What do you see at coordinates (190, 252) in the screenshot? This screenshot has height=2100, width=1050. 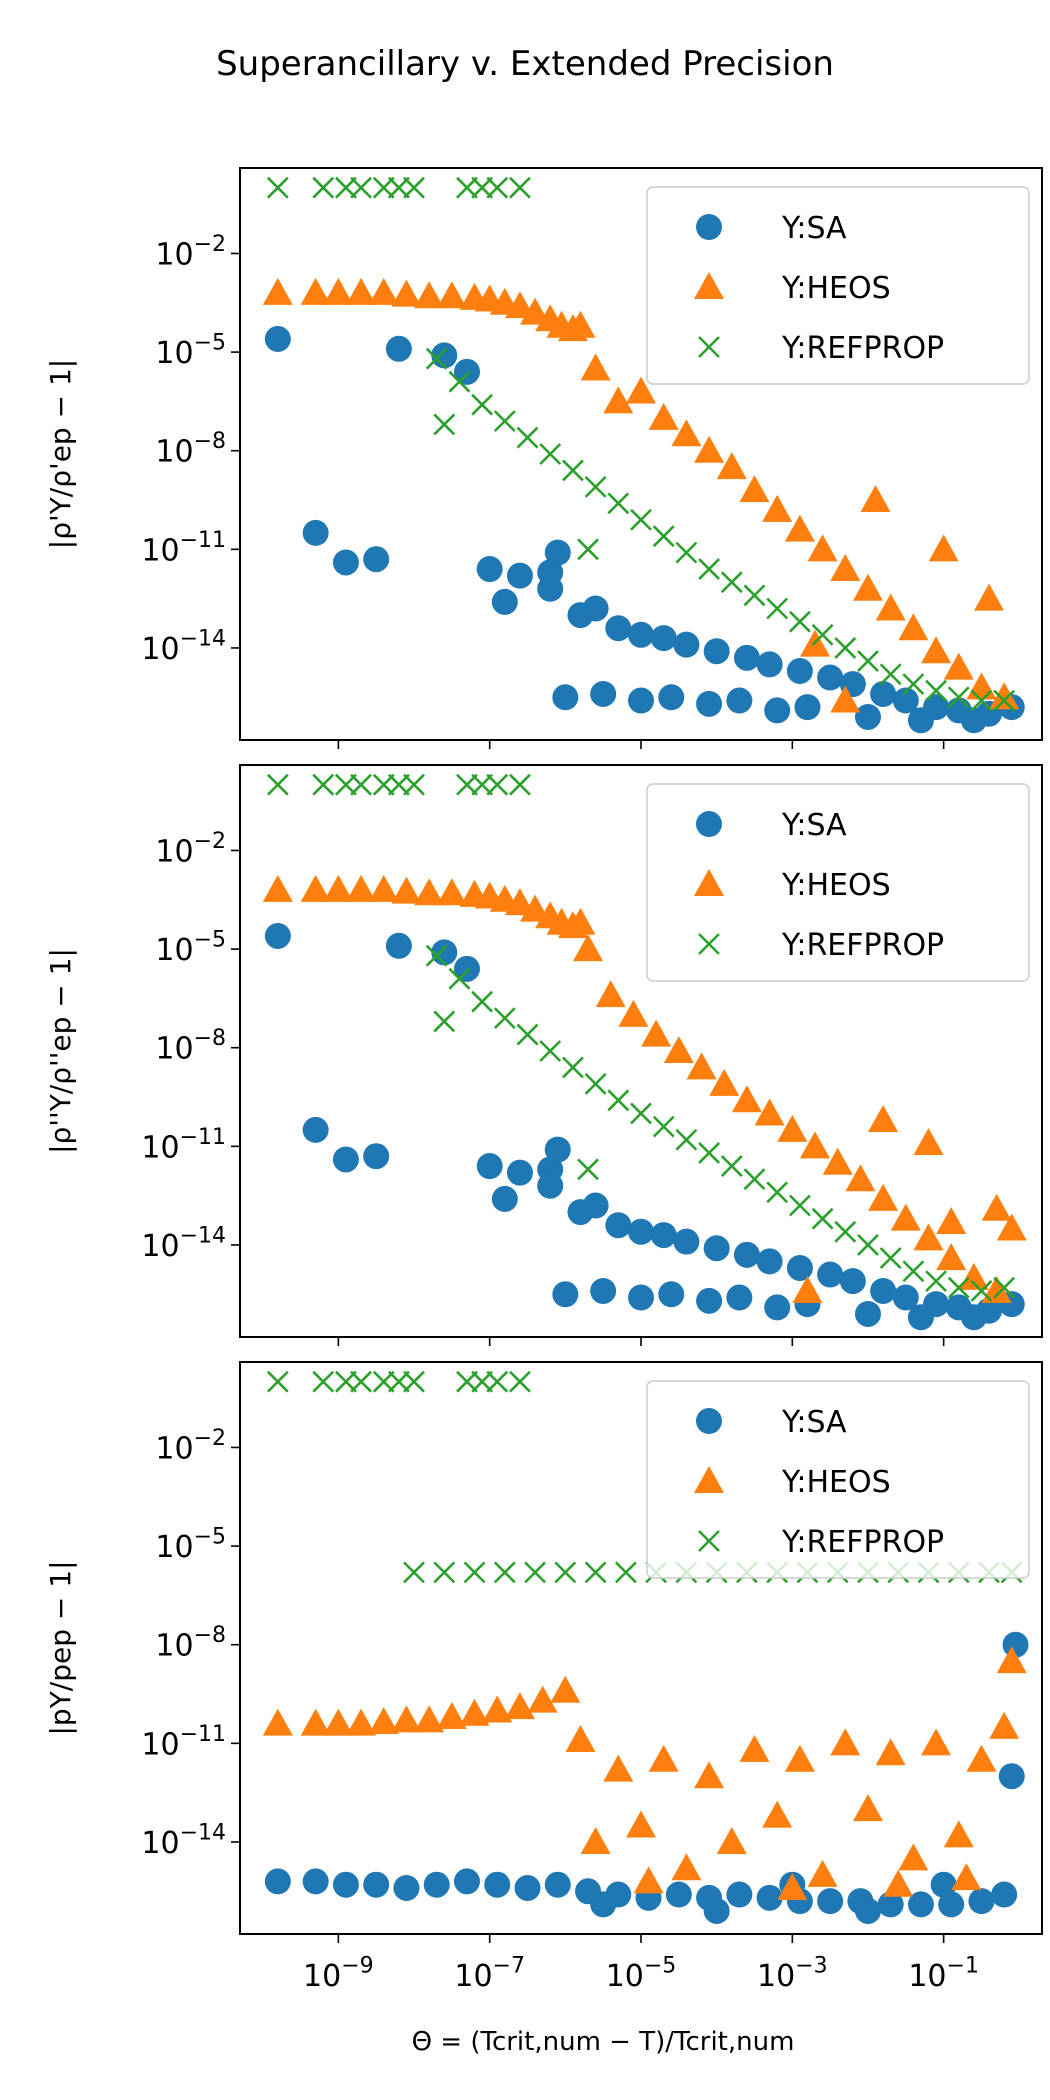 I see `y-tick-label: 10⁻²` at bounding box center [190, 252].